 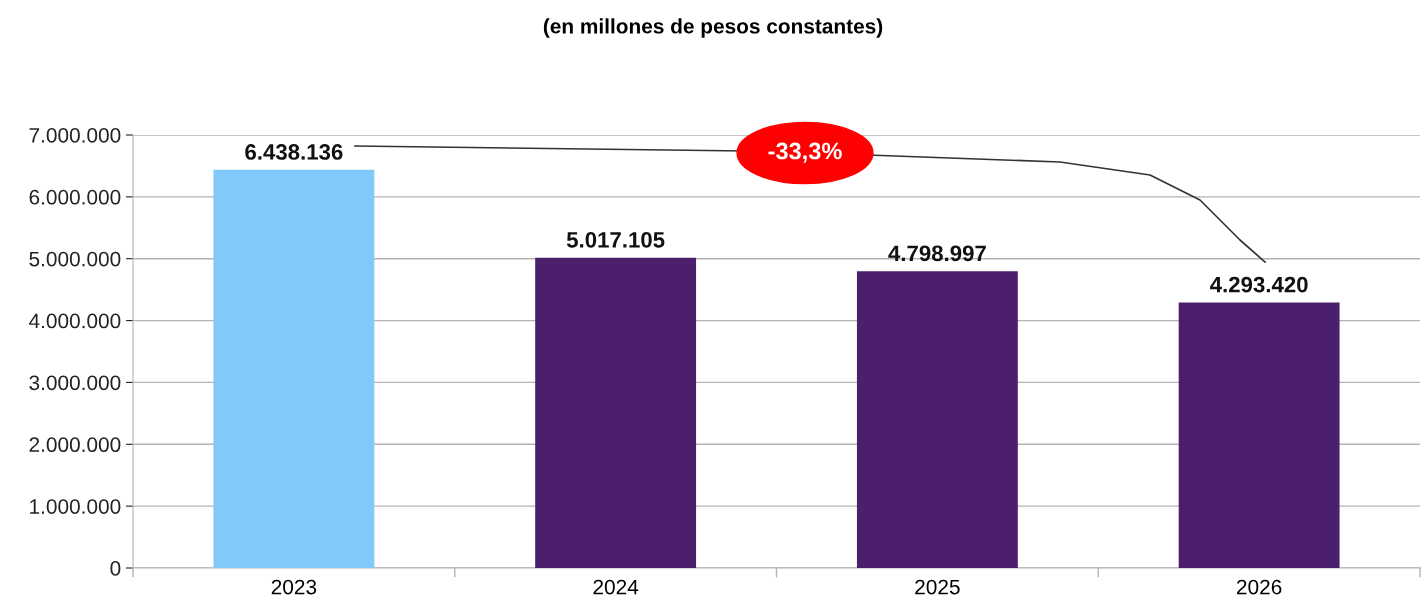 I want to click on y-tick-label: 1.000.000, so click(x=75, y=506).